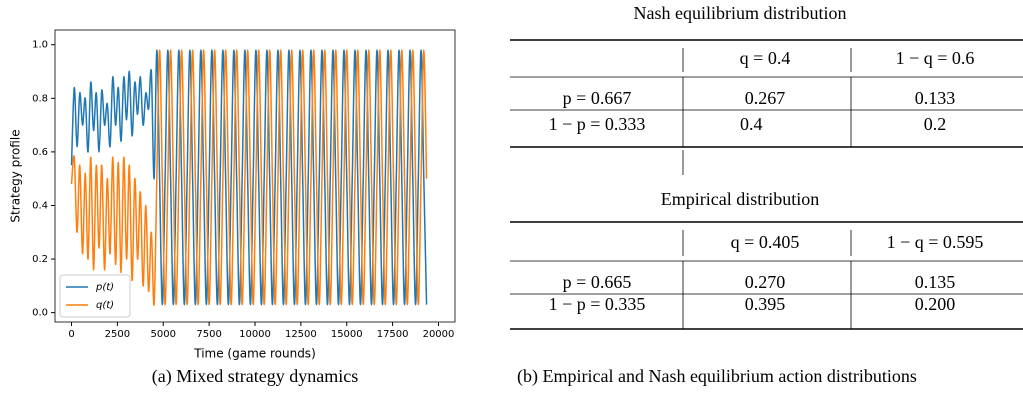 This screenshot has width=1023, height=399. Describe the element at coordinates (16, 175) in the screenshot. I see `y-axis-label: Strategy profile` at that location.